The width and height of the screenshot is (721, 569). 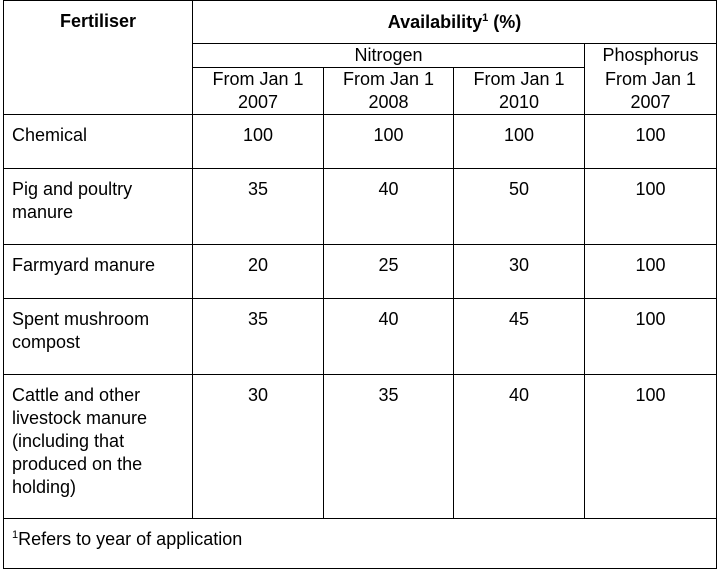 What do you see at coordinates (258, 271) in the screenshot?
I see `value-cell: 20` at bounding box center [258, 271].